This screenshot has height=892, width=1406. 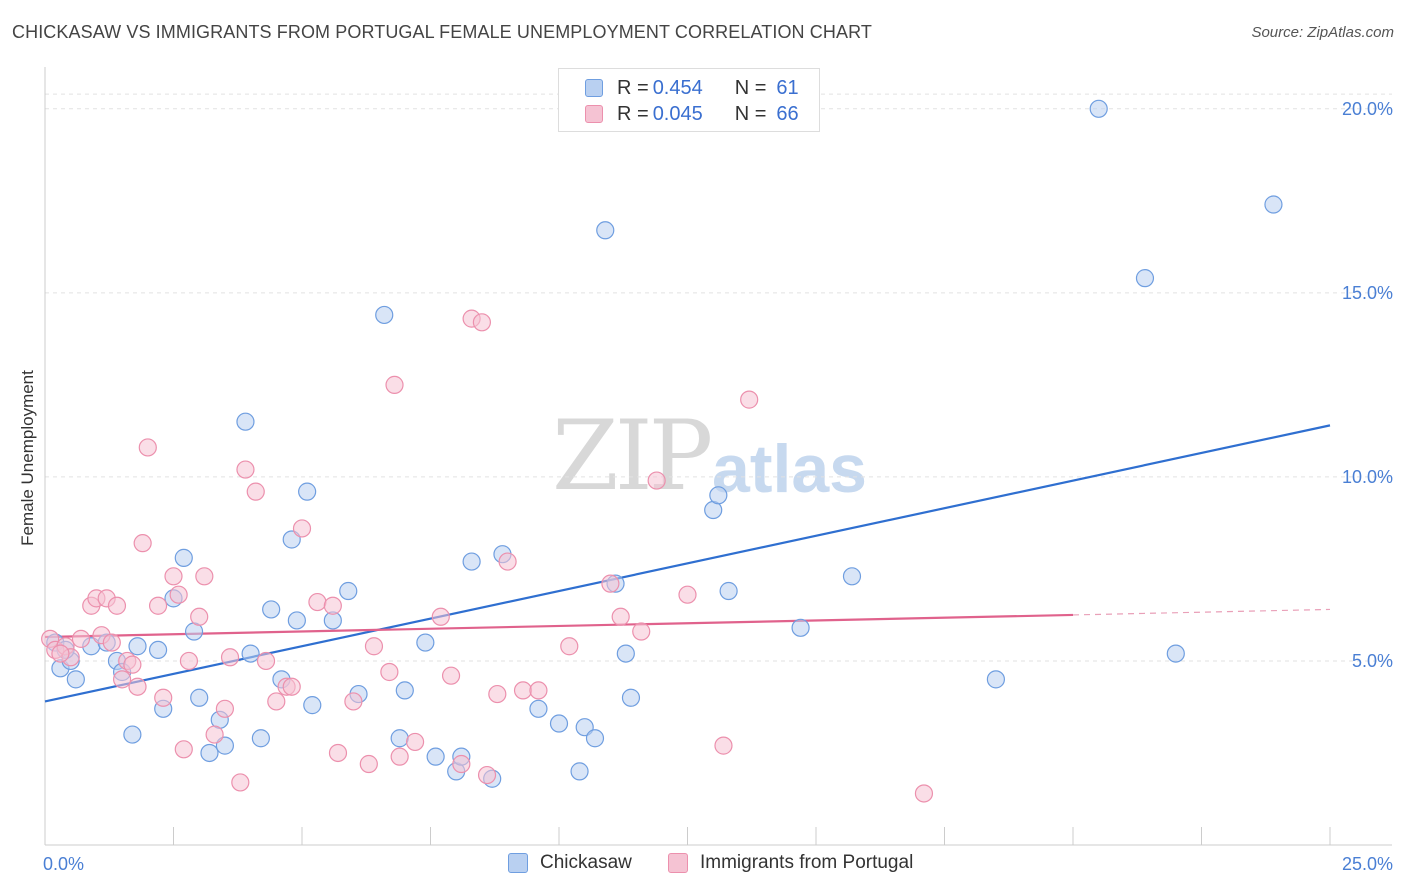 What do you see at coordinates (1367, 293) in the screenshot?
I see `y-tick-label: 15.0%` at bounding box center [1367, 293].